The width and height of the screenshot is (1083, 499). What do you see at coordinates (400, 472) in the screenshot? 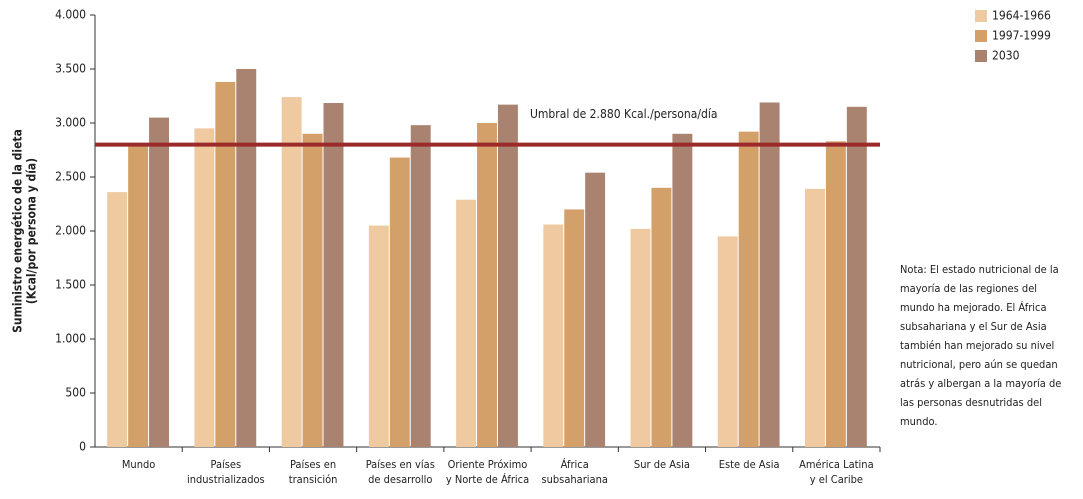
I see `x-tick-label: Países en vías de desarrollo` at bounding box center [400, 472].